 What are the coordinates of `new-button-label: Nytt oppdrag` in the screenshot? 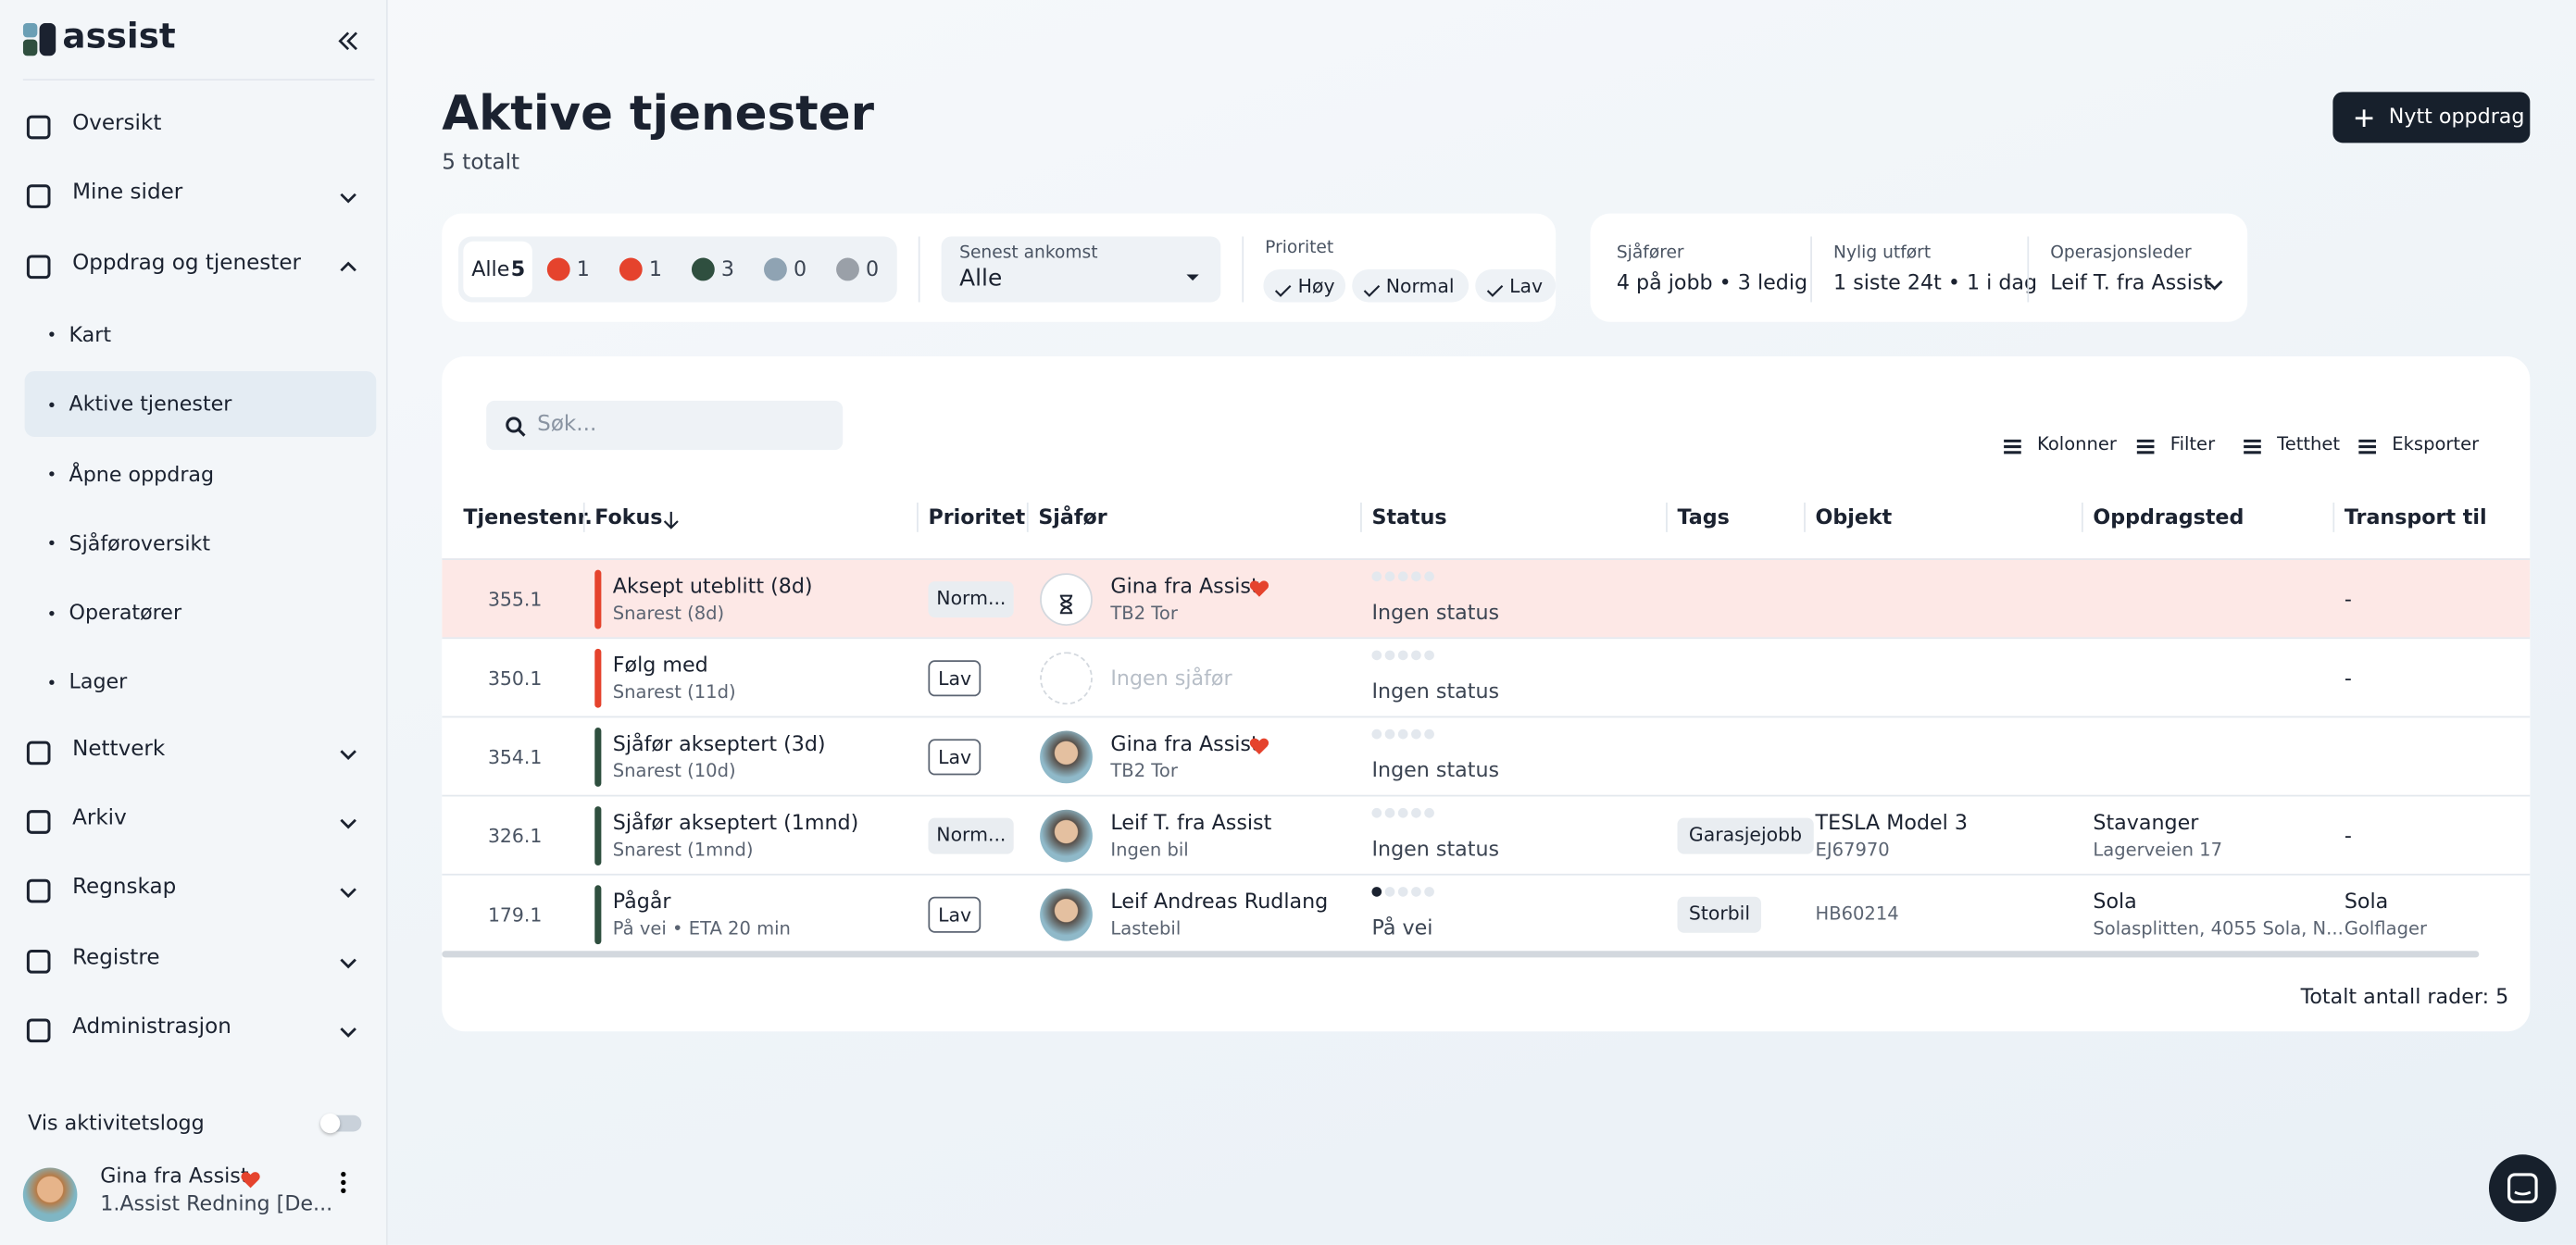 It's located at (2456, 116).